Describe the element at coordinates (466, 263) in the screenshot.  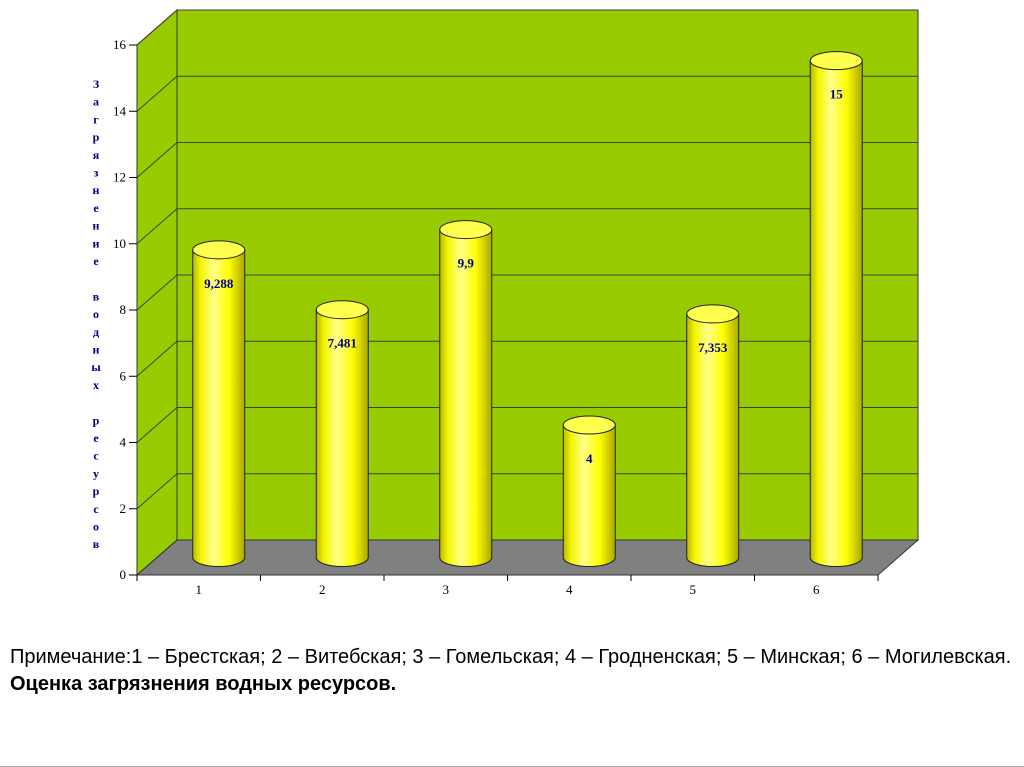
I see `bar-value-label: 9,9` at that location.